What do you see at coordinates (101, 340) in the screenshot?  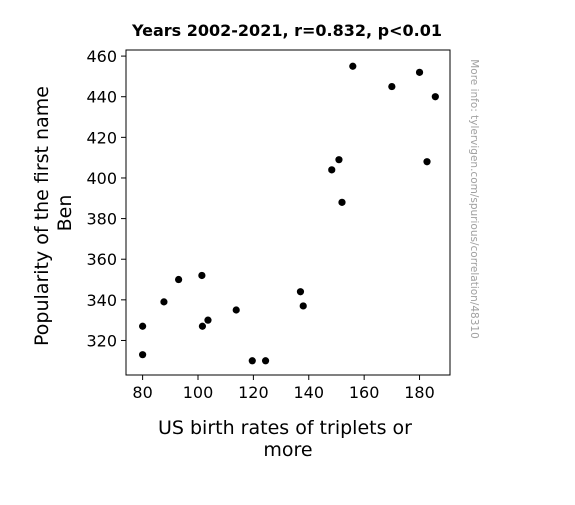 I see `y-tick-label: 320` at bounding box center [101, 340].